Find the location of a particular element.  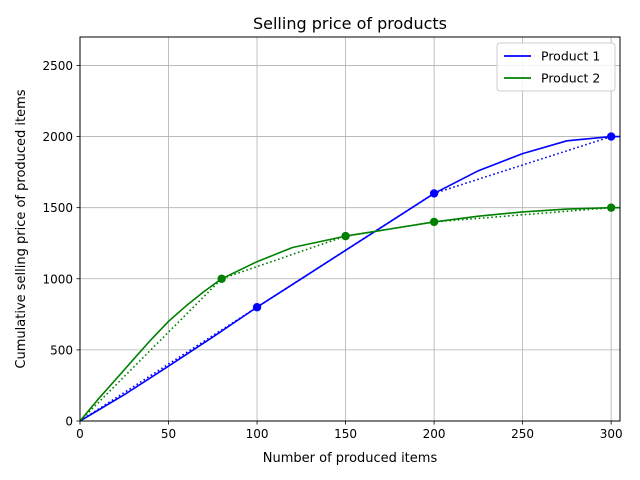

legend-label: Product 1 is located at coordinates (570, 56).